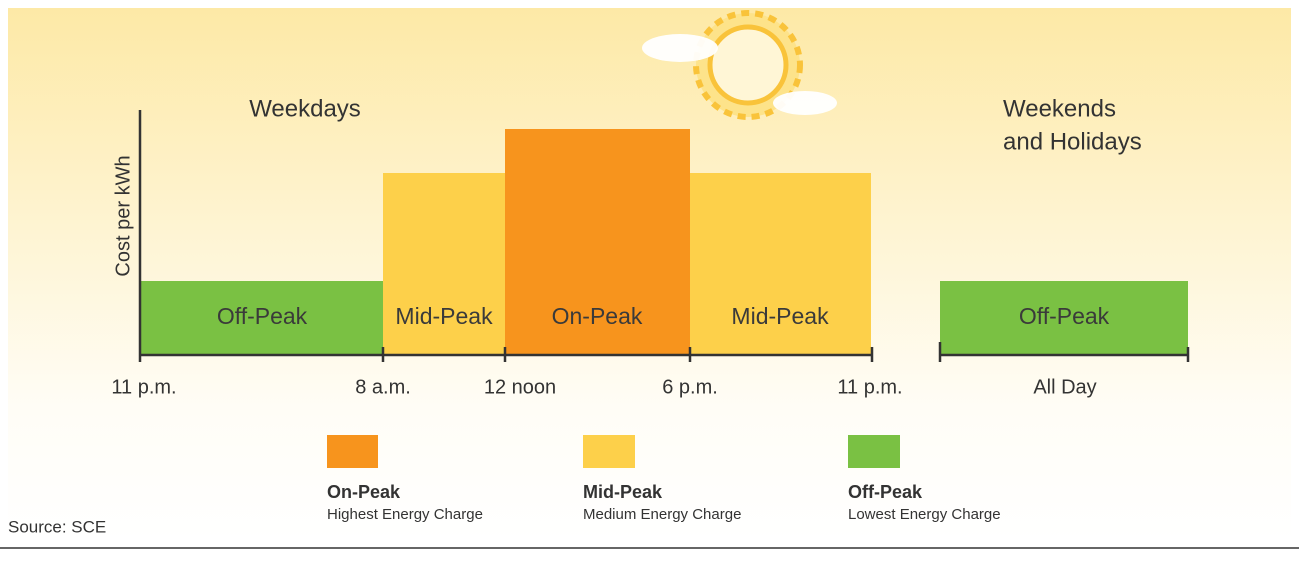 Image resolution: width=1299 pixels, height=565 pixels. Describe the element at coordinates (364, 492) in the screenshot. I see `legend-title: On-Peak` at that location.